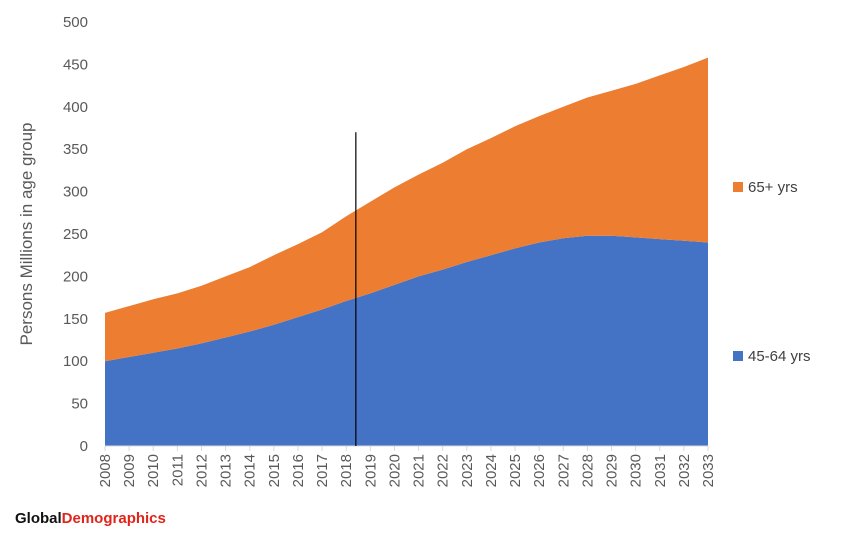 The width and height of the screenshot is (846, 547). I want to click on y-tick-label: 100, so click(75, 361).